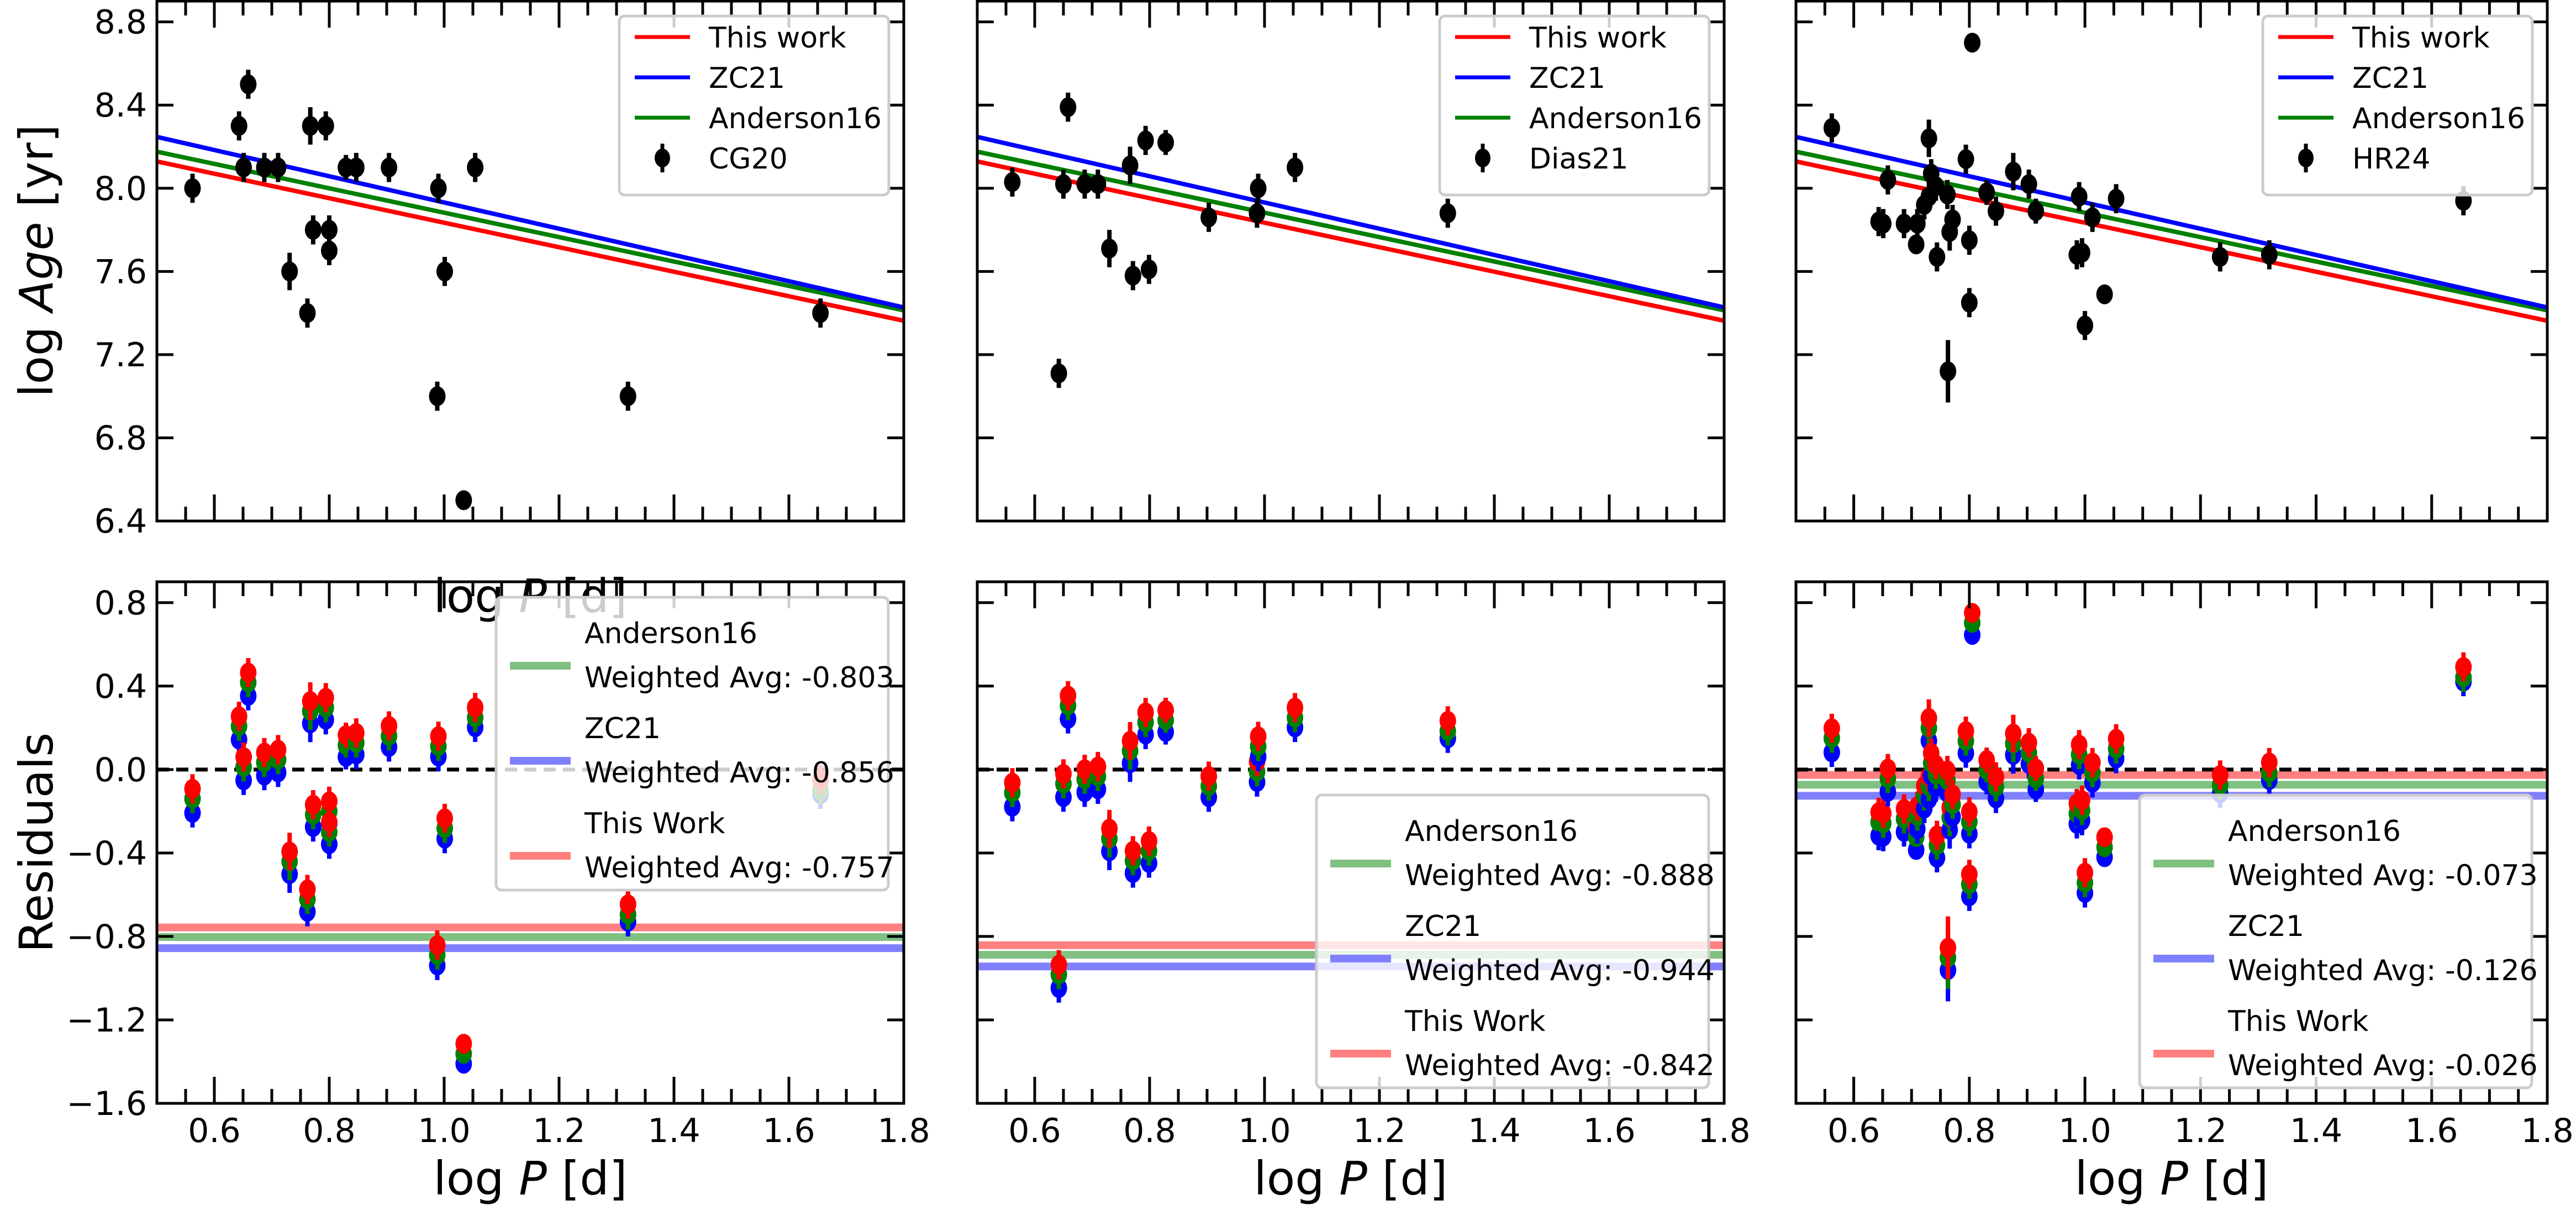 The width and height of the screenshot is (2576, 1205). I want to click on legend-weighted-avg: Weighted Avg: -0.026, so click(2383, 1065).